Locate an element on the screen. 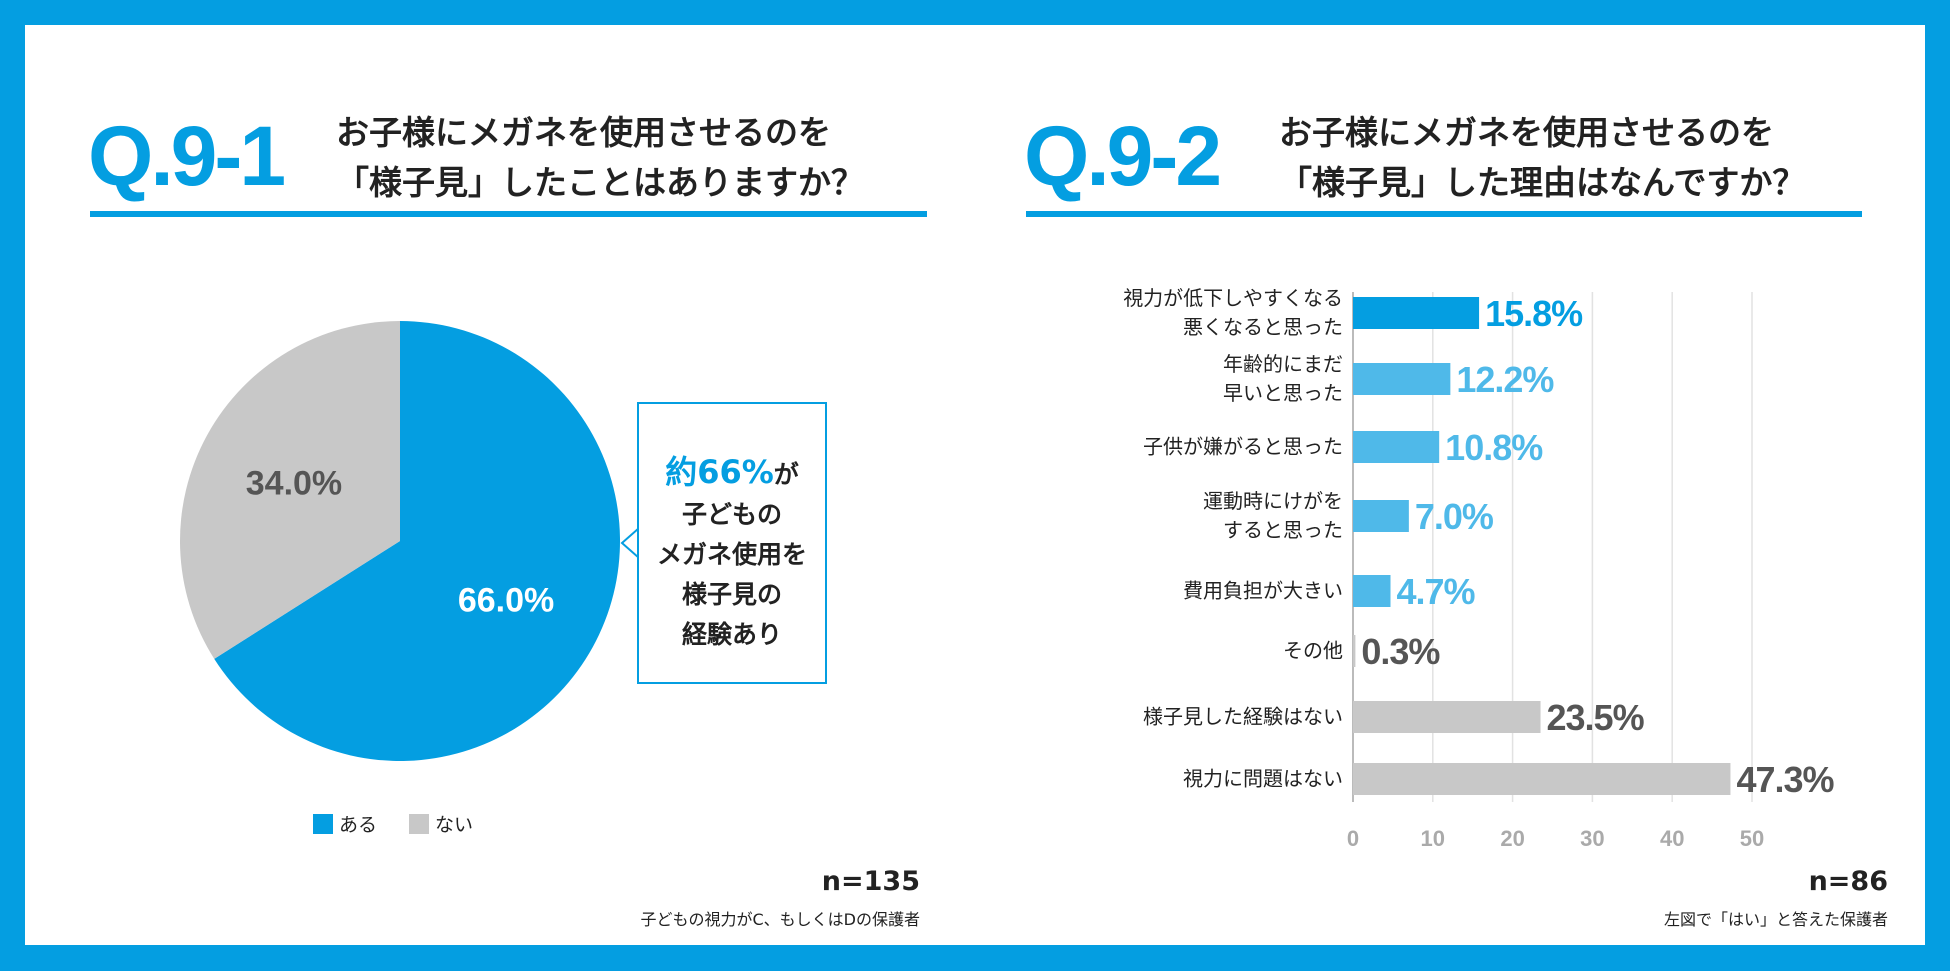 This screenshot has width=1950, height=971. question-number-right: Q.9-2 is located at coordinates (1123, 156).